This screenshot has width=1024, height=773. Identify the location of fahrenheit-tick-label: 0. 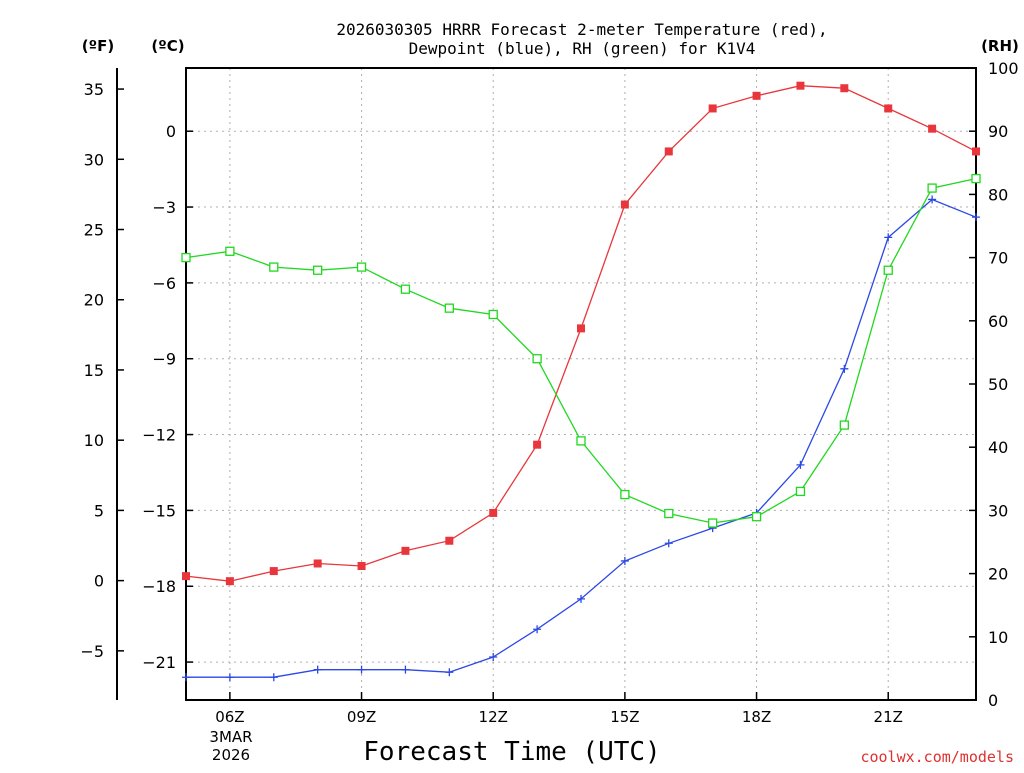
(99, 581).